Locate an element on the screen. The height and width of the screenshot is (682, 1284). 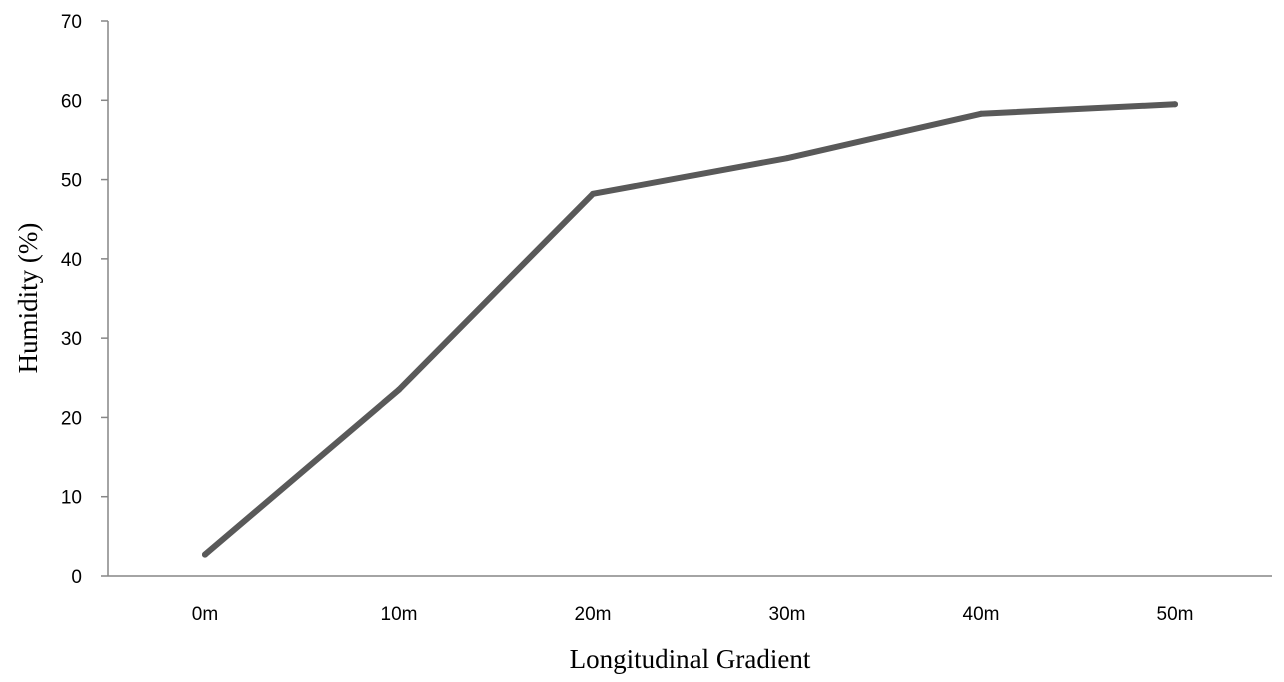
x-axis-title: Longitudinal Gradient is located at coordinates (690, 659).